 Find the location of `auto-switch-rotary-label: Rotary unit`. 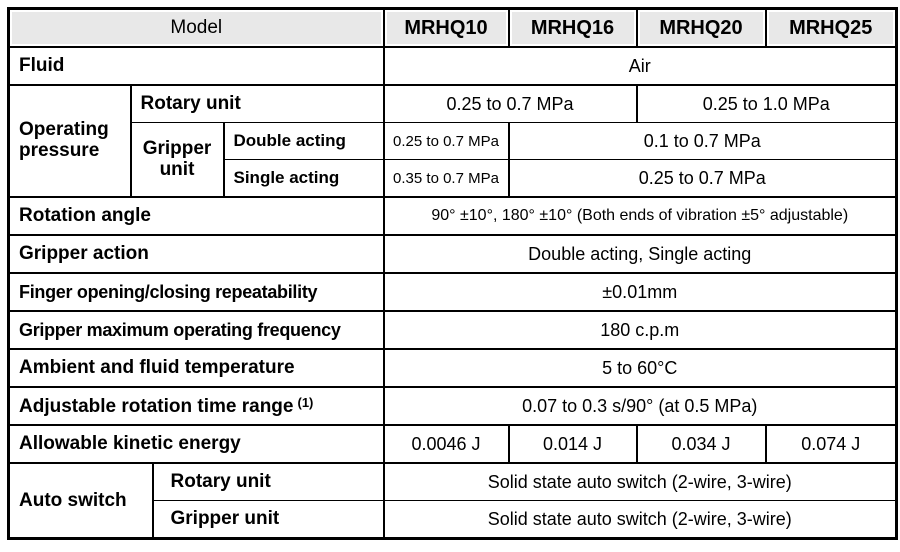

auto-switch-rotary-label: Rotary unit is located at coordinates (268, 481).